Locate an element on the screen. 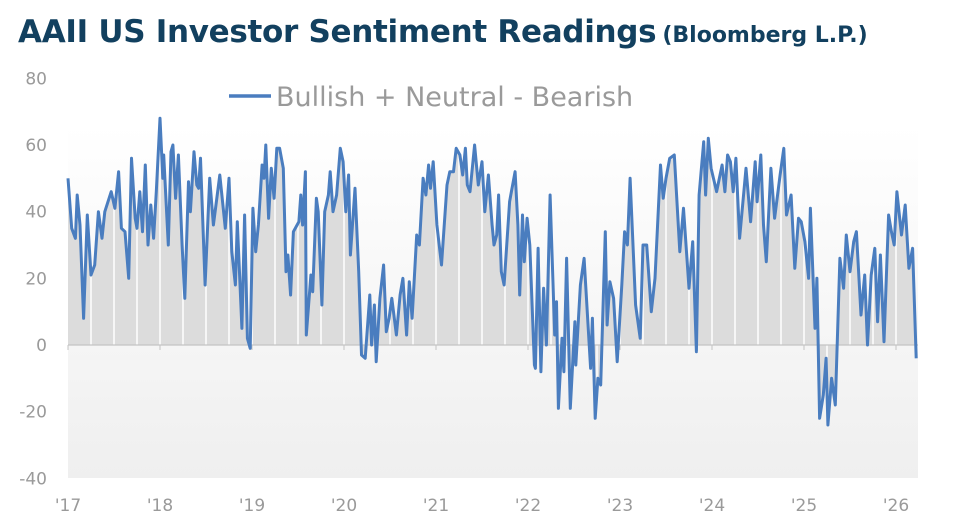  y-tick-label: 60 is located at coordinates (36, 146).